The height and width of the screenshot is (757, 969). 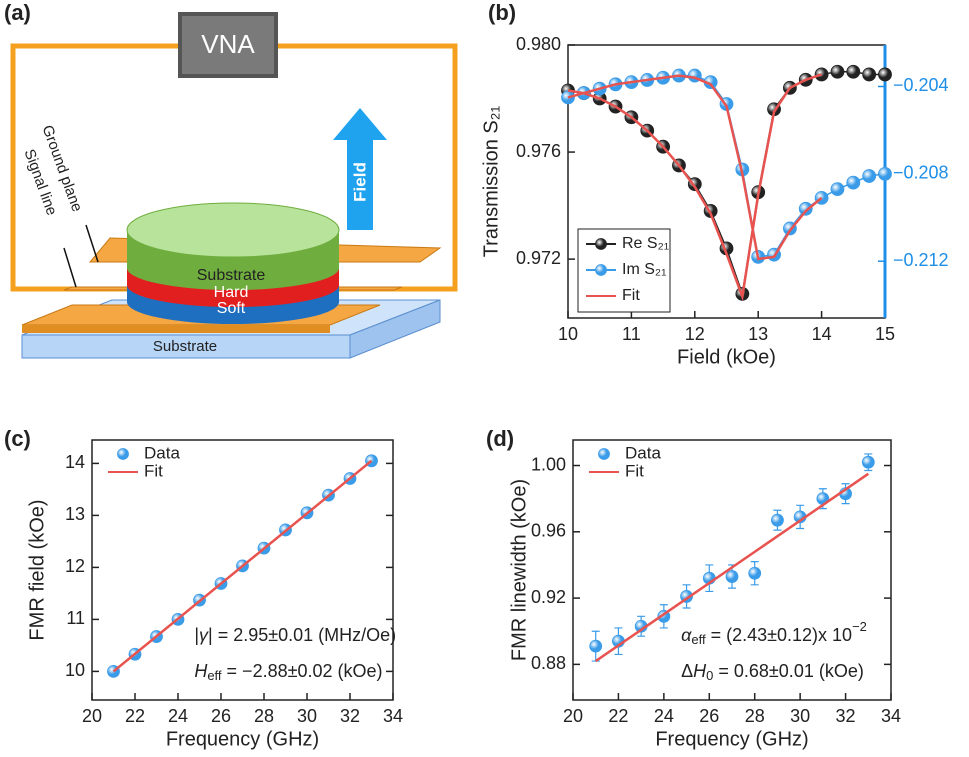 What do you see at coordinates (548, 464) in the screenshot?
I see `y-tick-label: 1.00` at bounding box center [548, 464].